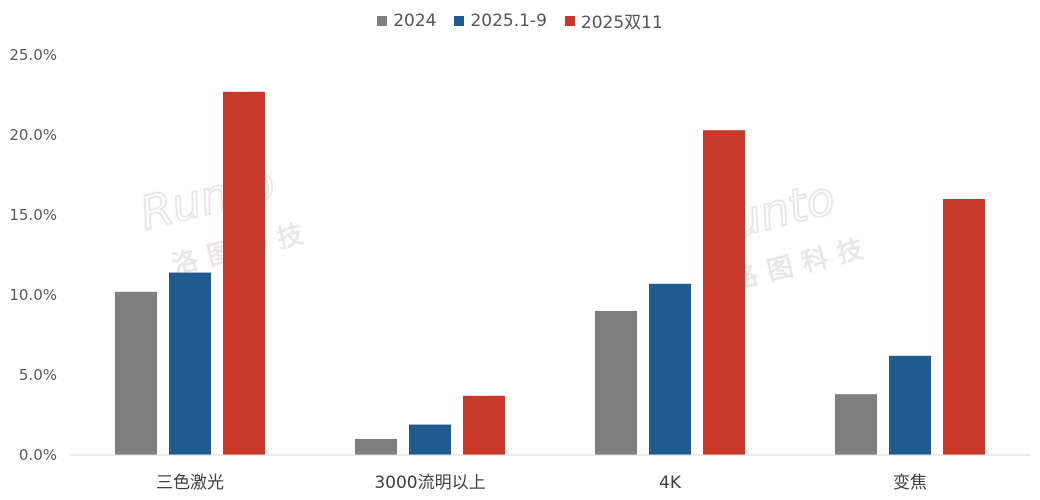 The height and width of the screenshot is (500, 1040). I want to click on legend: 2024 2025.1-9 2025双11, so click(520, 20).